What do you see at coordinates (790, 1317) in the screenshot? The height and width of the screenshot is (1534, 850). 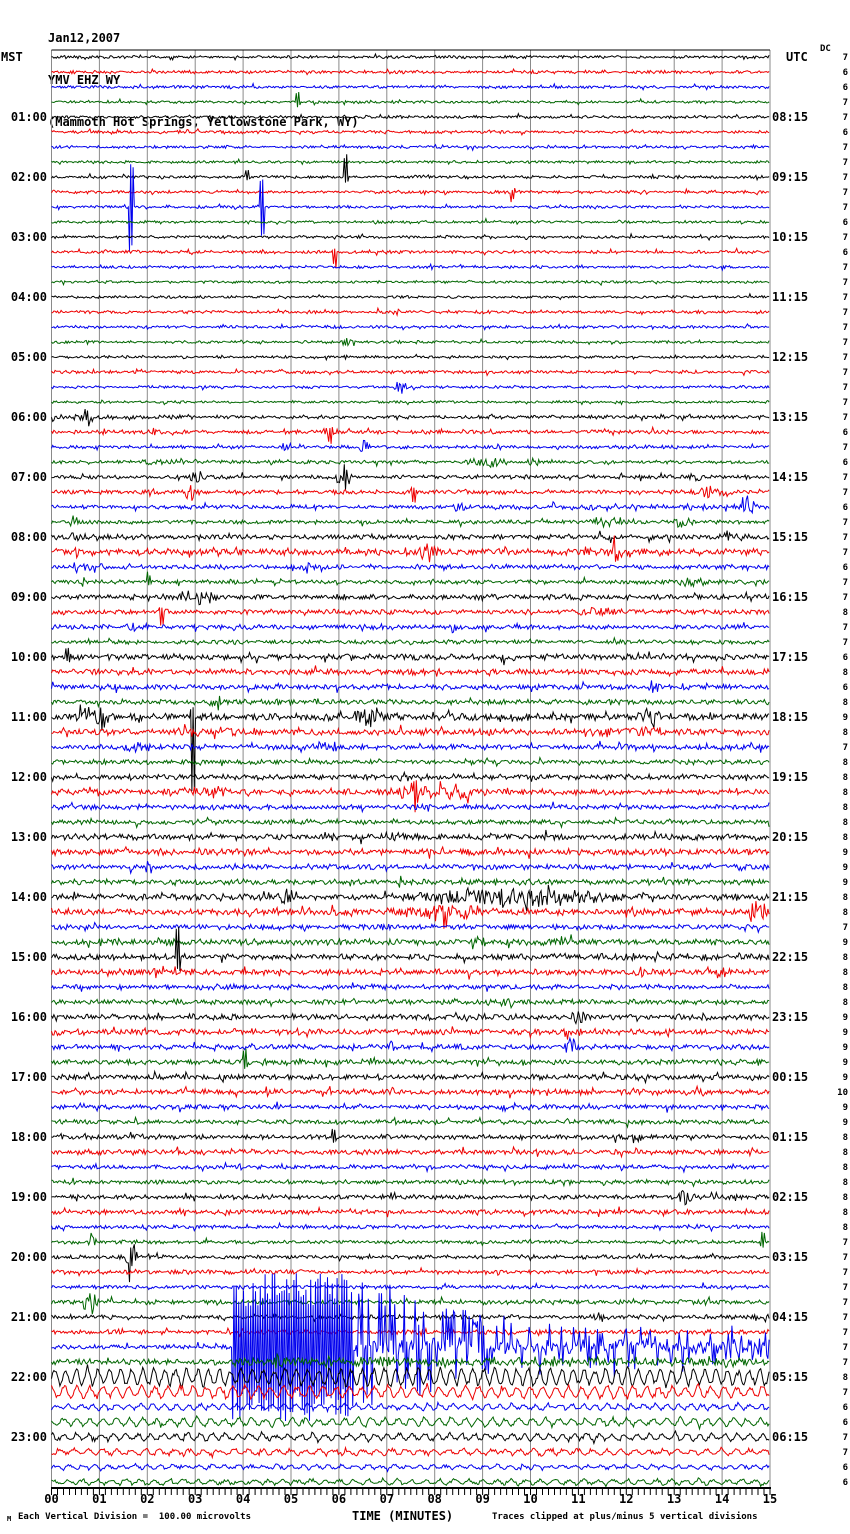 I see `utc-label-04:15: 04:15` at bounding box center [790, 1317].